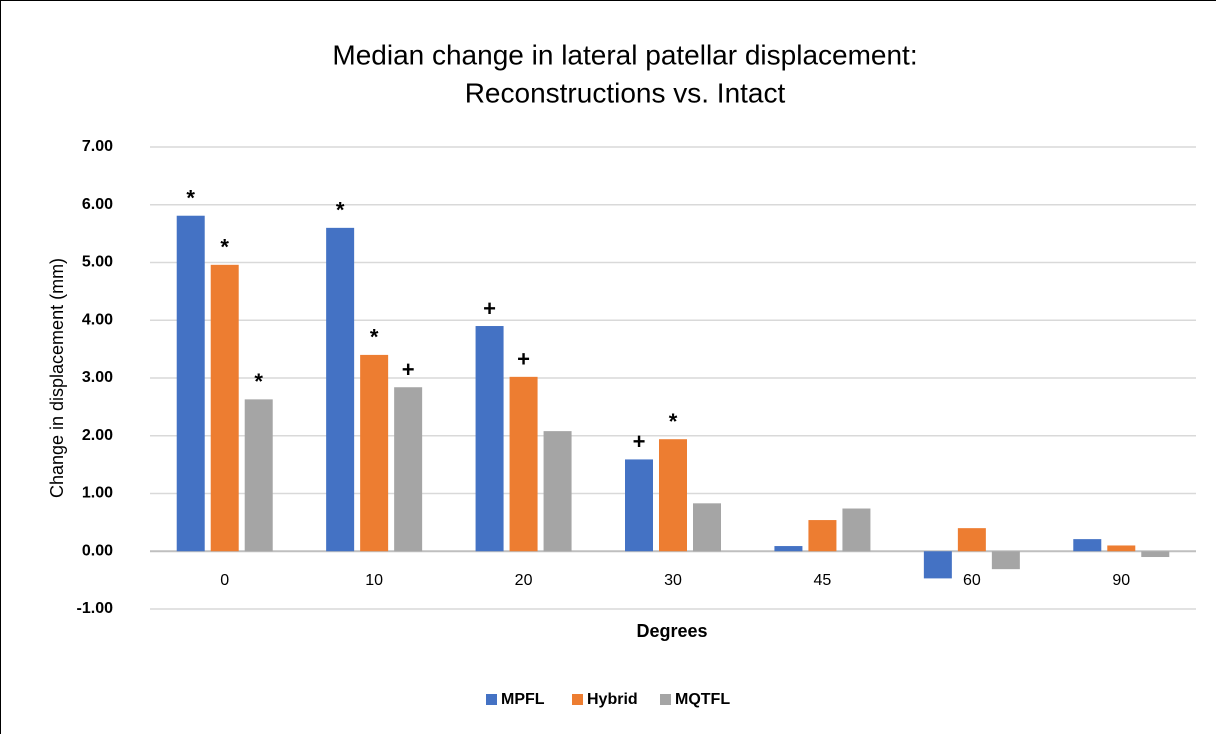 The image size is (1216, 734). I want to click on y-tick-label: 2.00, so click(97, 435).